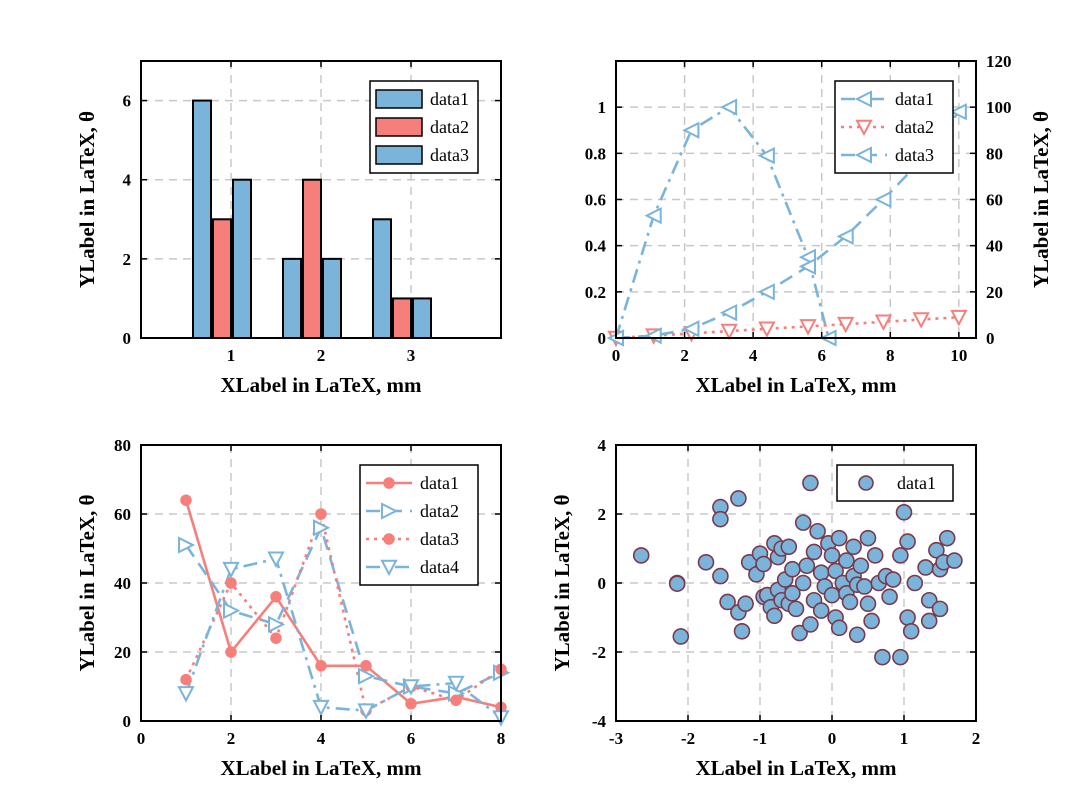  I want to click on y-tick-label: 6, so click(127, 101).